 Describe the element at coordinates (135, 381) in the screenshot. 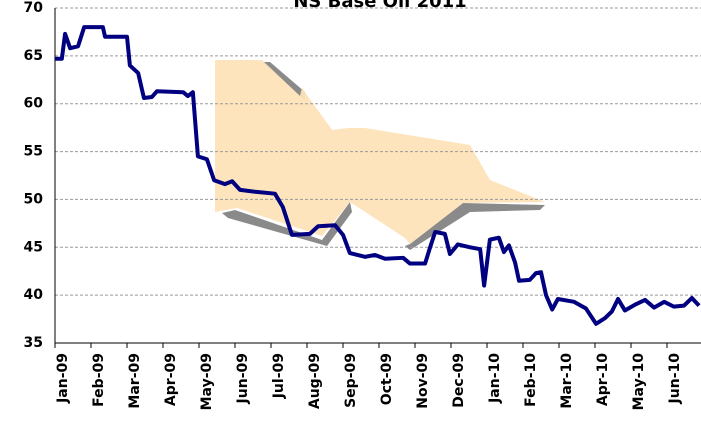

I see `x-tick-label: Mar-09` at that location.